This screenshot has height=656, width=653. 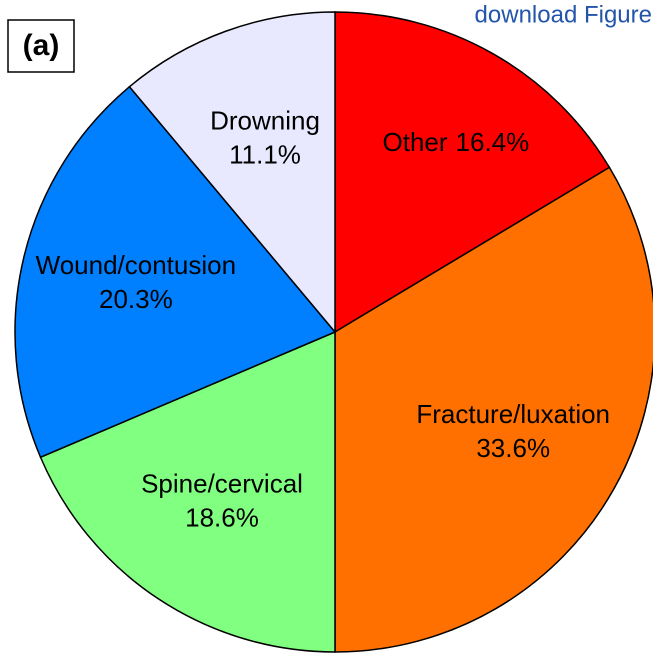 I want to click on category-label: Drowning, so click(x=265, y=120).